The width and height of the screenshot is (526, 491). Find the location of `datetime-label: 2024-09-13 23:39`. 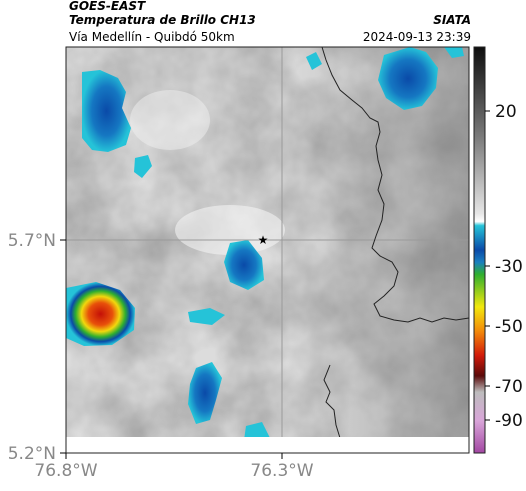

datetime-label: 2024-09-13 23:39 is located at coordinates (416, 37).